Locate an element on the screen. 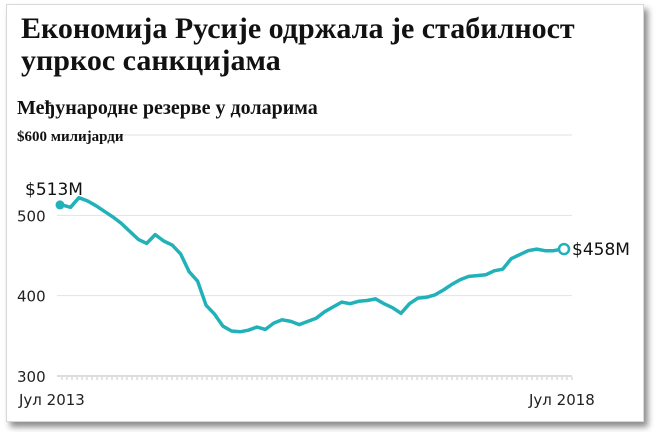 The width and height of the screenshot is (656, 432). end-value-label: $458М is located at coordinates (601, 250).